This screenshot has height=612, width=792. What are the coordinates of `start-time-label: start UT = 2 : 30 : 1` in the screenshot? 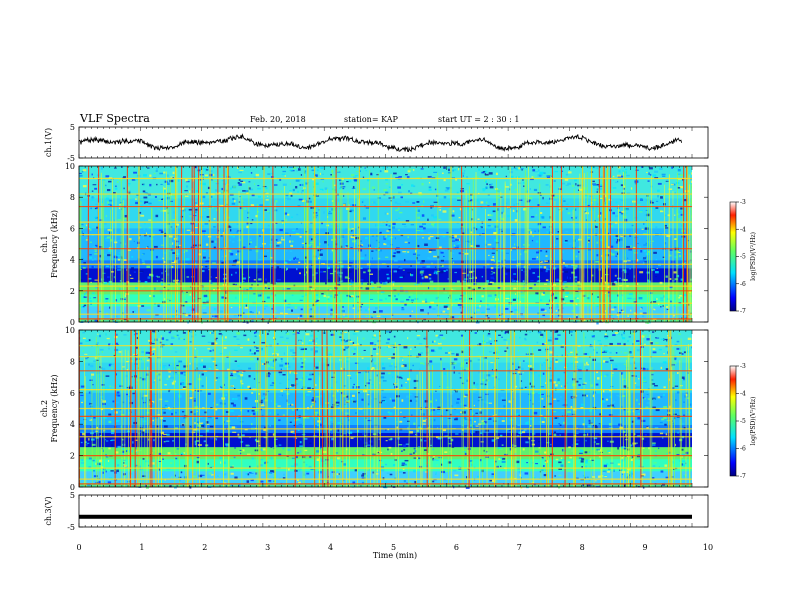 It's located at (478, 119).